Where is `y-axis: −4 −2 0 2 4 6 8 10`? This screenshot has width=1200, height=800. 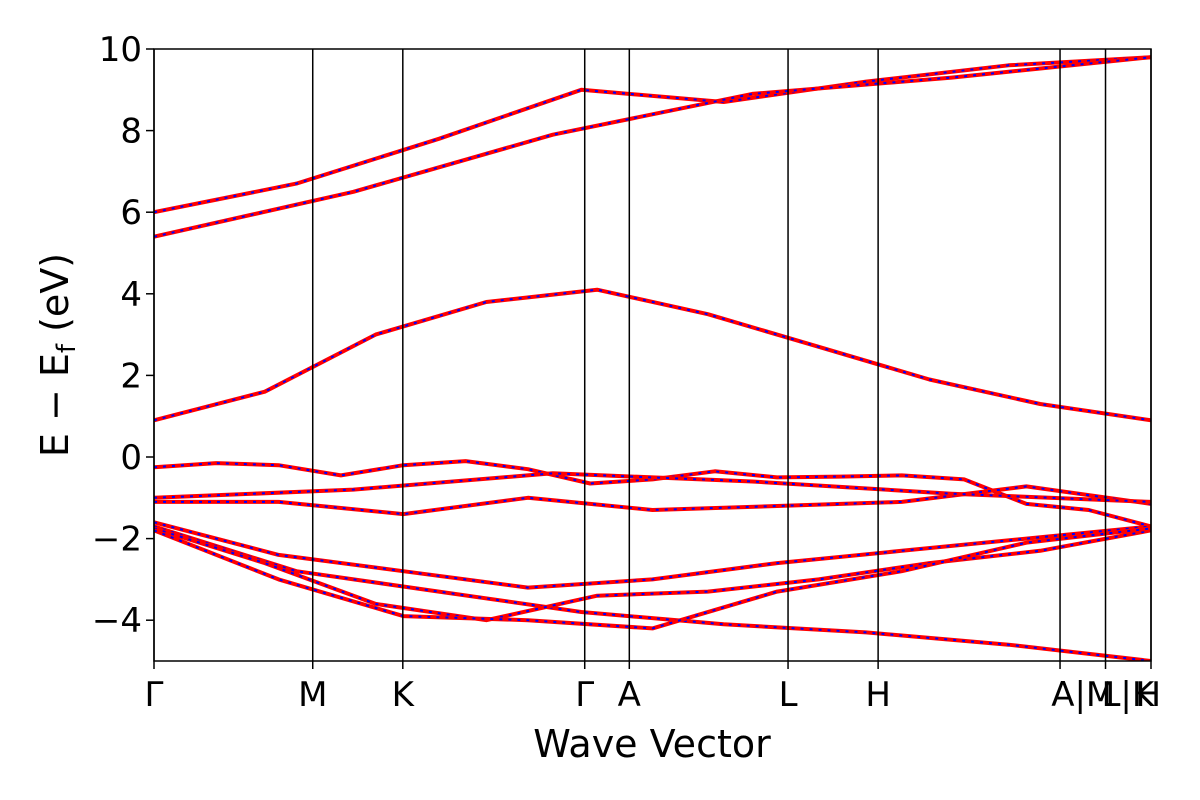
y-axis: −4 −2 0 2 4 6 8 10 is located at coordinates (123, 335).